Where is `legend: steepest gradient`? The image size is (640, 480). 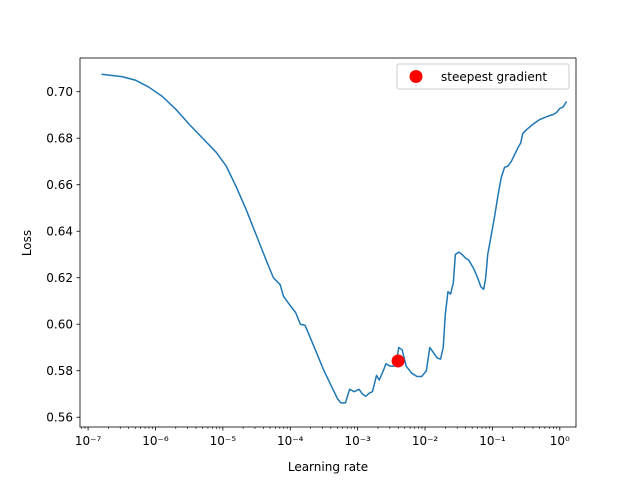 legend: steepest gradient is located at coordinates (483, 76).